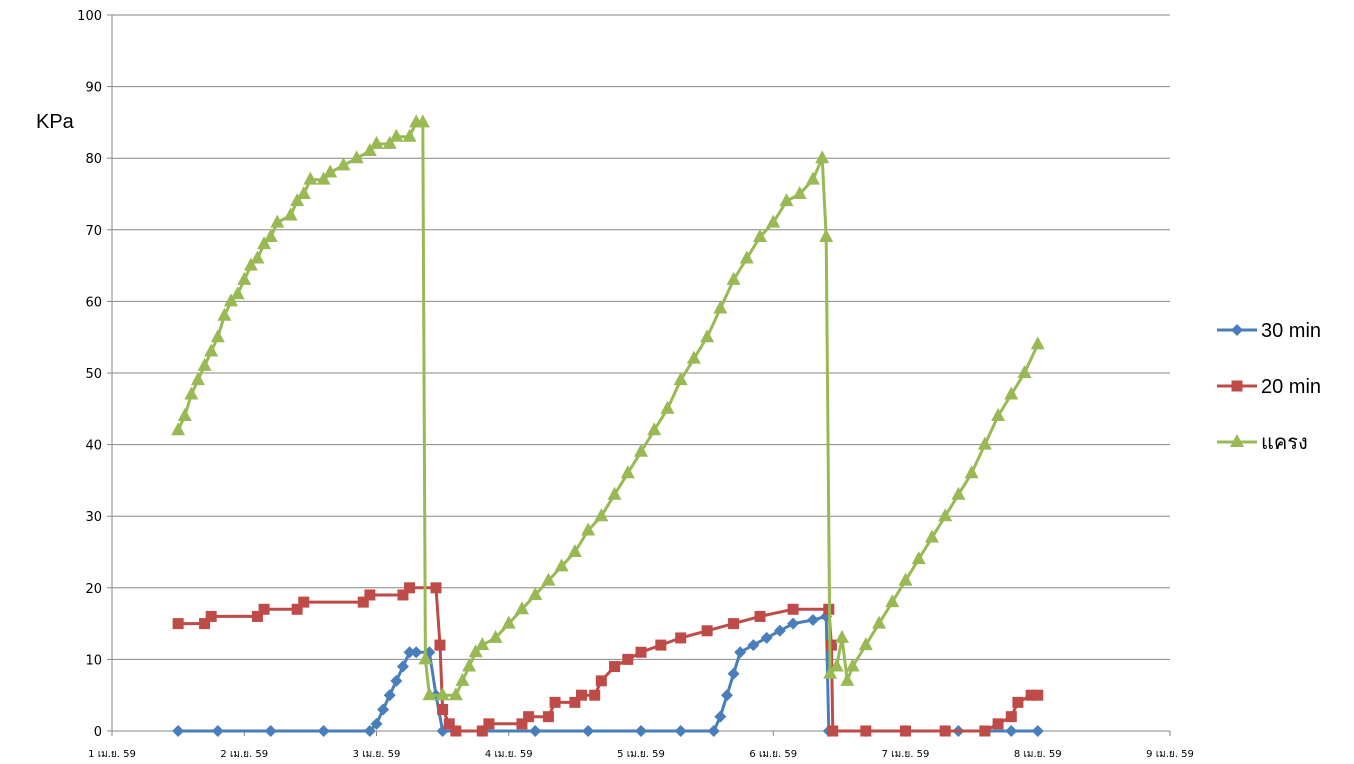 The height and width of the screenshot is (764, 1354). I want to click on y-tick-label: 30, so click(93, 517).